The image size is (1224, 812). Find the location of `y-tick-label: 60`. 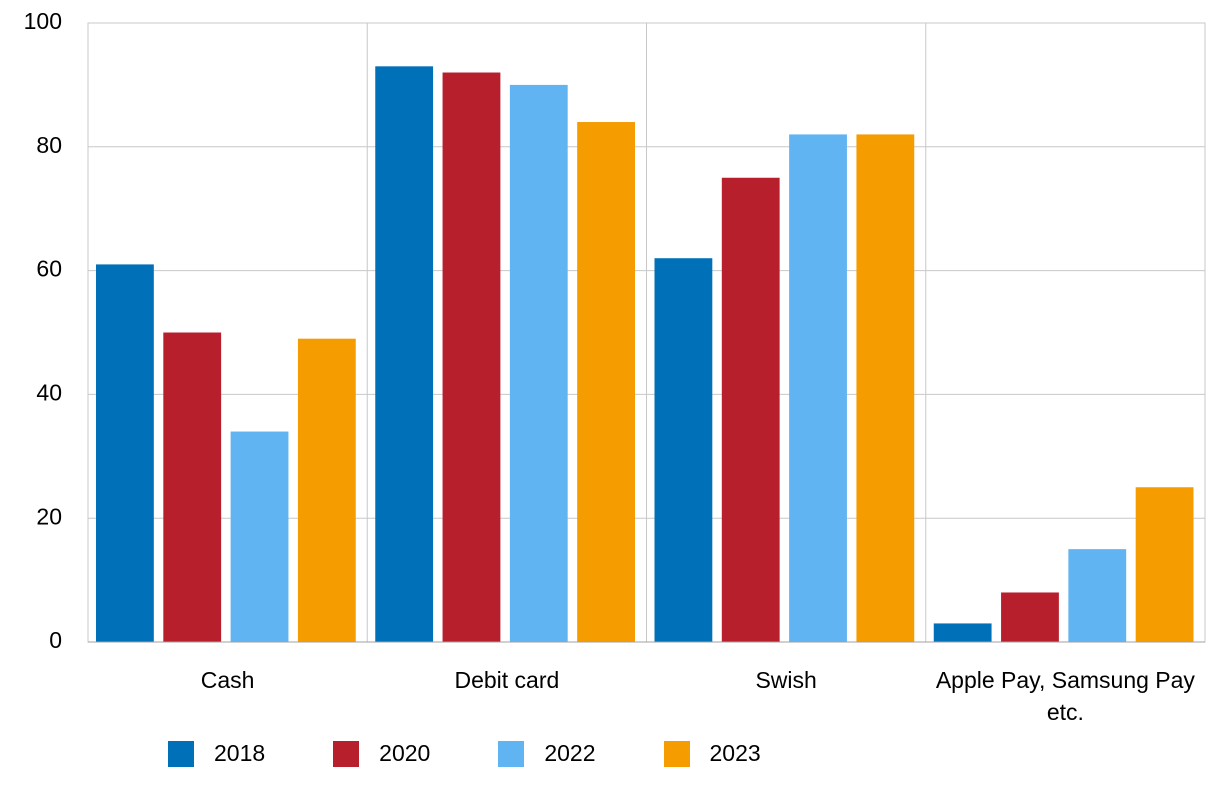

y-tick-label: 60 is located at coordinates (49, 269).